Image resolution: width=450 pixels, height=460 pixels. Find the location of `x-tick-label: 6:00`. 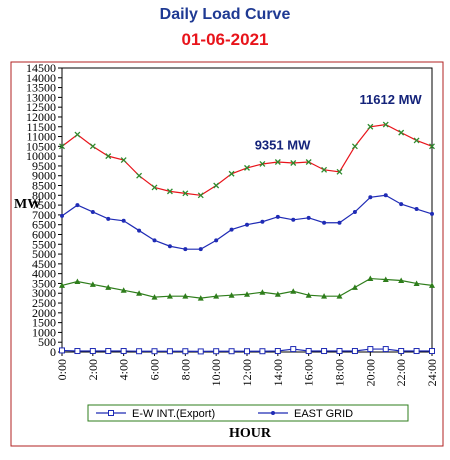

x-tick-label: 6:00 is located at coordinates (155, 369).